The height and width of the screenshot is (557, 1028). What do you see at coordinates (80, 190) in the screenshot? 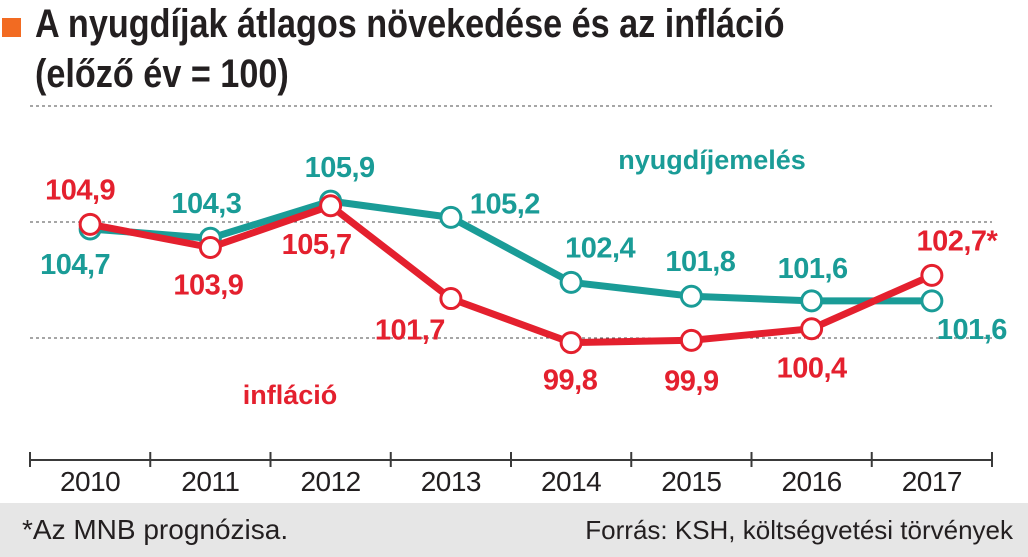
I see `inflation-data-label: 104,9` at bounding box center [80, 190].